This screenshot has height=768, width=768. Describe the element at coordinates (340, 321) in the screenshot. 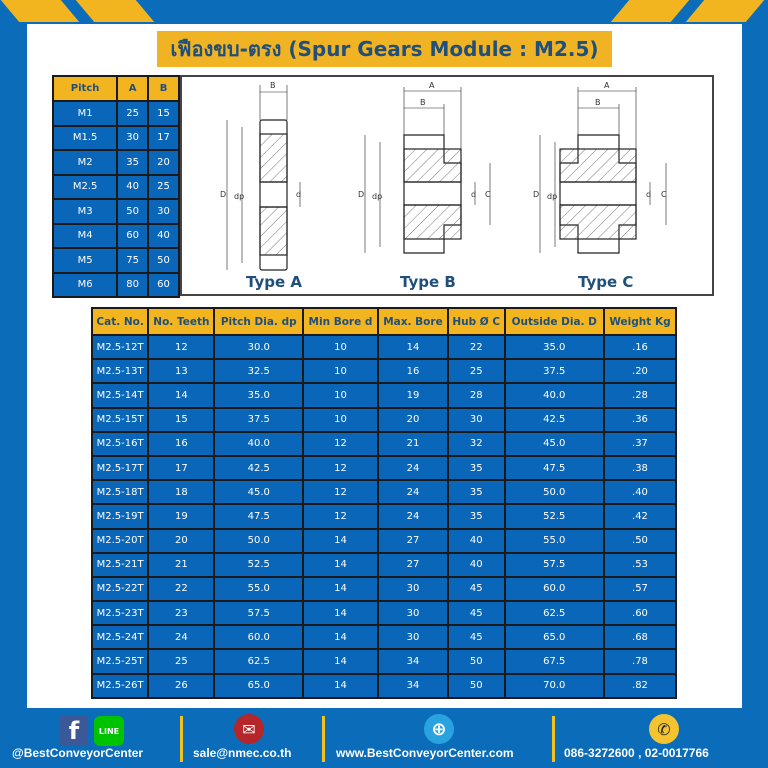

I see `column-header: Min Bore d` at that location.